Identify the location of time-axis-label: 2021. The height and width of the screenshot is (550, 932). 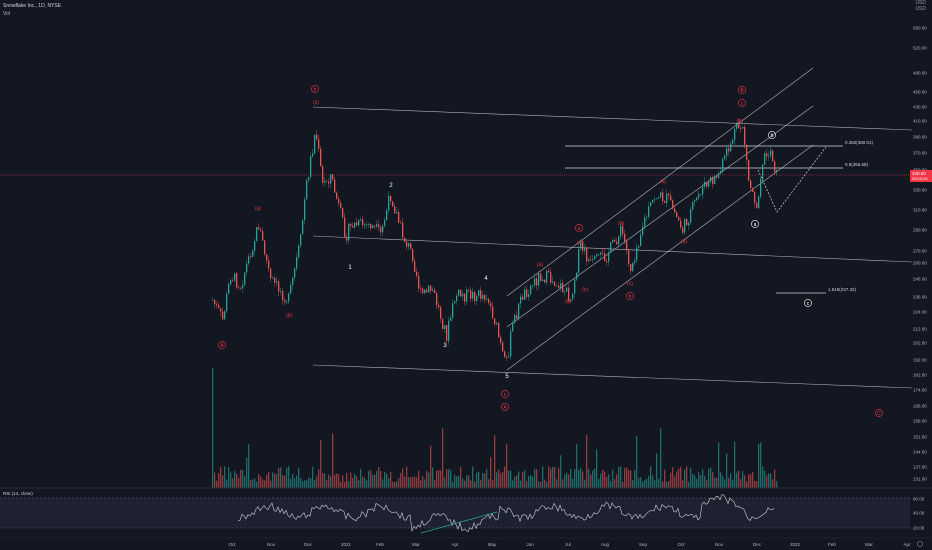
(346, 544).